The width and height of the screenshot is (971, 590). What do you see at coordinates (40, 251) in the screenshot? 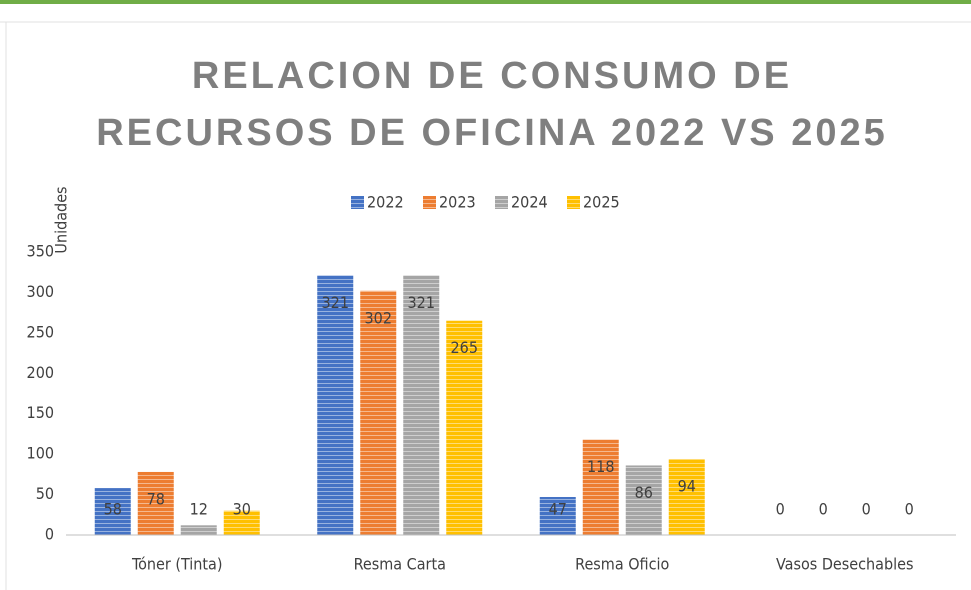
I see `y-tick-label: 350` at bounding box center [40, 251].